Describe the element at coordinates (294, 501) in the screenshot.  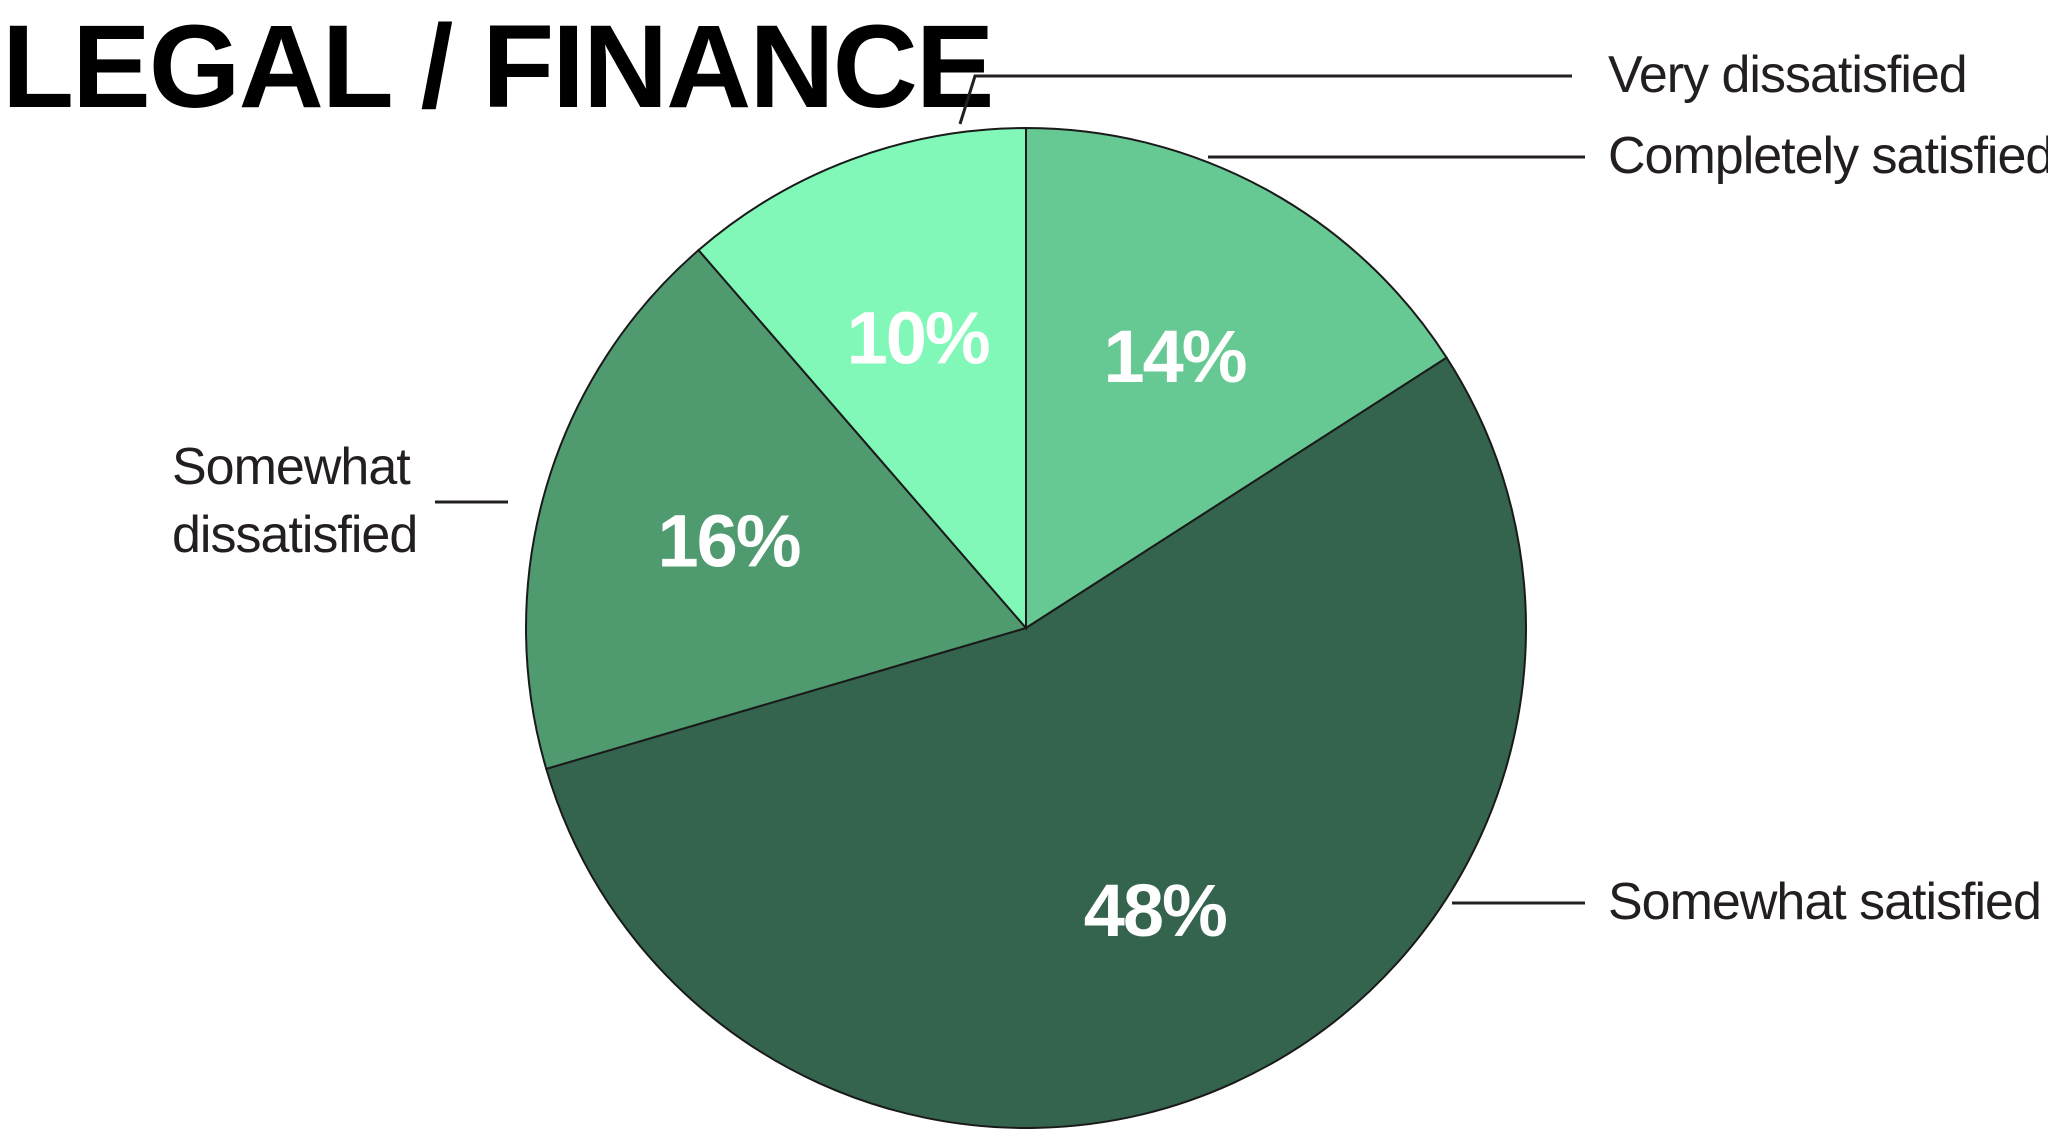
I see `category-label-somewhat-dissatisfied: Somewhat dissatisfied` at that location.